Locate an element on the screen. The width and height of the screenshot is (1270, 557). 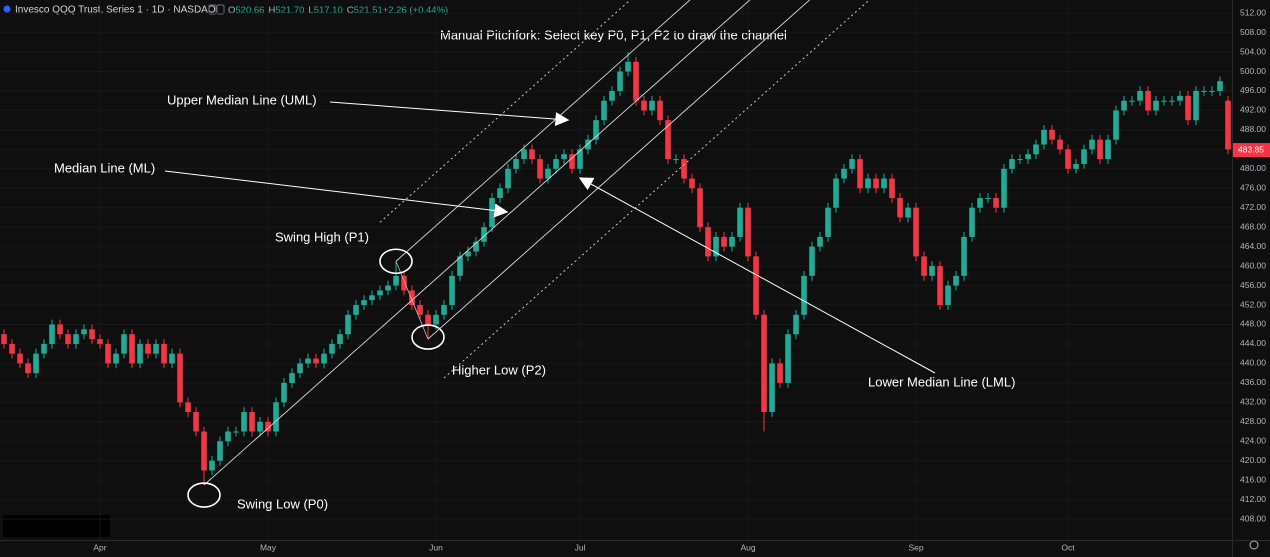
annotation: Swing Low (P0) is located at coordinates (282, 503).